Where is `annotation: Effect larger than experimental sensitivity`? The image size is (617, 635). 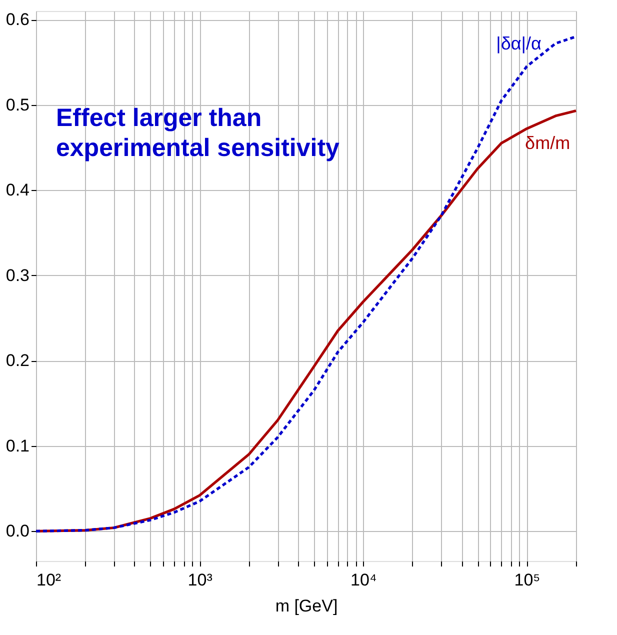 annotation: Effect larger than experimental sensitivity is located at coordinates (198, 133).